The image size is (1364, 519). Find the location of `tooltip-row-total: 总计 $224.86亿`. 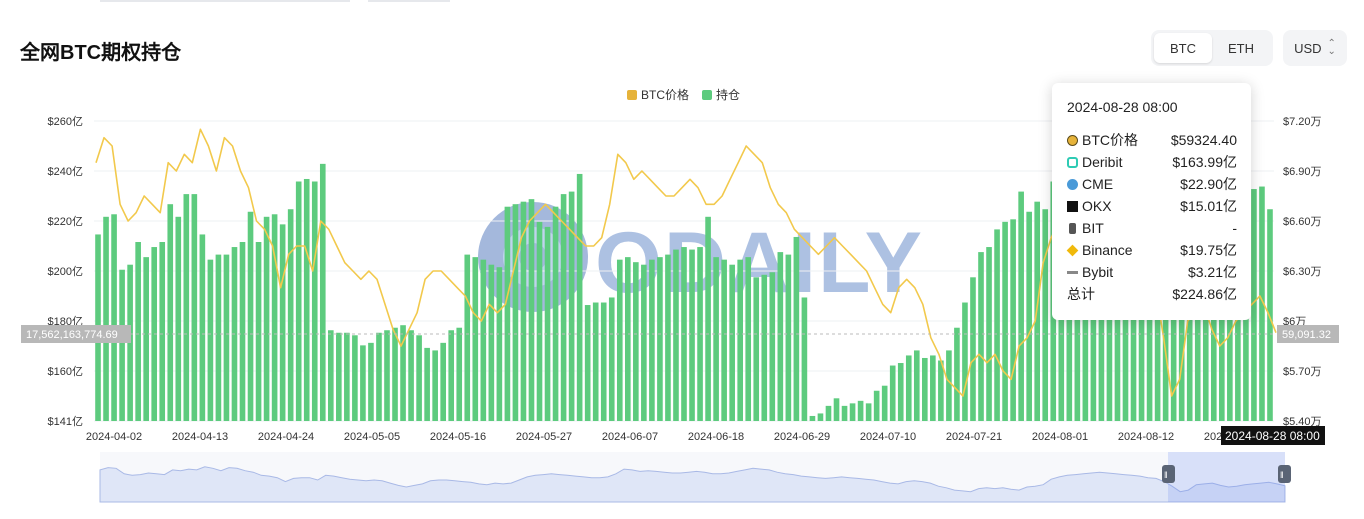

tooltip-row-total: 总计 $224.86亿 is located at coordinates (1152, 294).